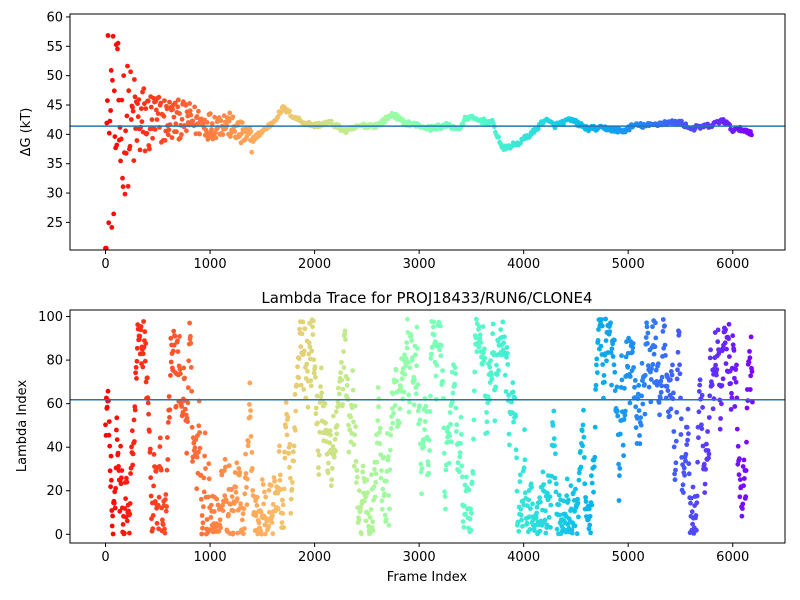 The height and width of the screenshot is (600, 800). What do you see at coordinates (54, 194) in the screenshot?
I see `y-tick-label: 30` at bounding box center [54, 194].